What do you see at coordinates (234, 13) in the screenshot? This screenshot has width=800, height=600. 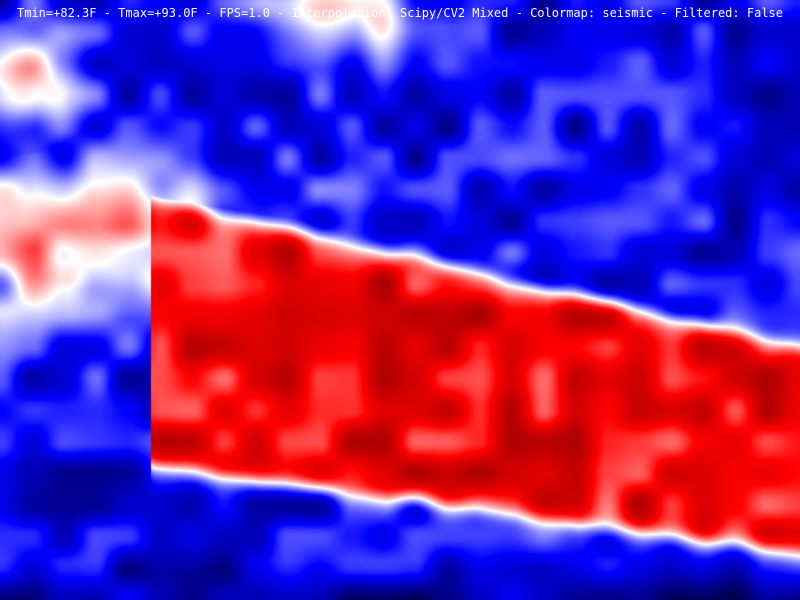 I see `fps-label: FPS=` at bounding box center [234, 13].